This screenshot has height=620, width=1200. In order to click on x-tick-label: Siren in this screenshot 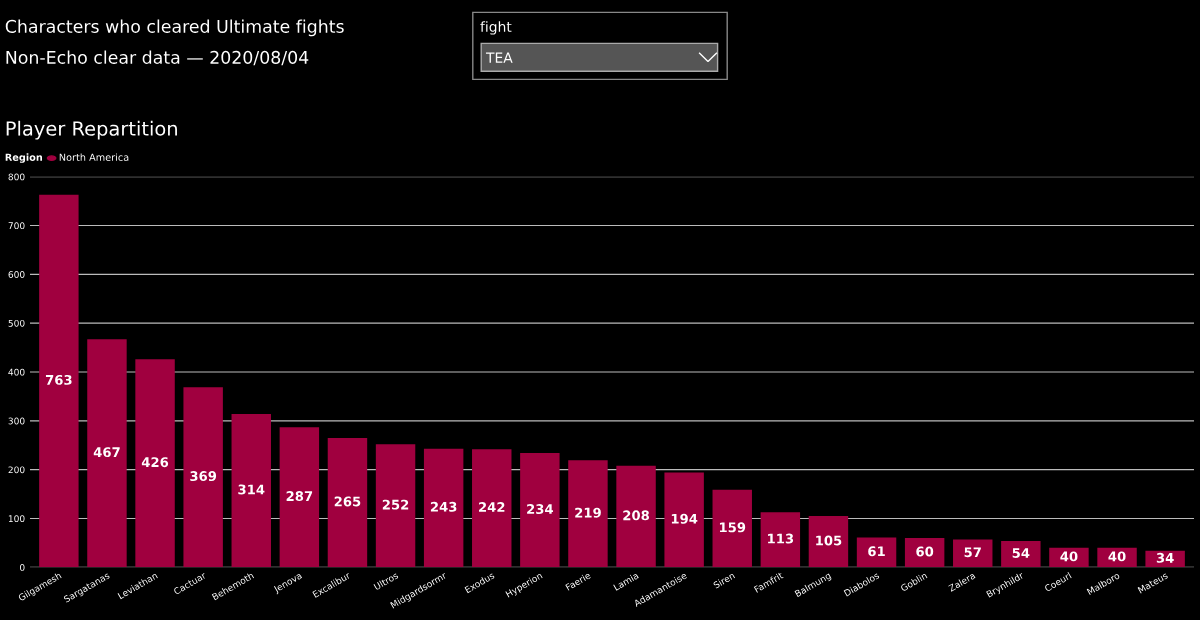, I will do `click(724, 580)`.